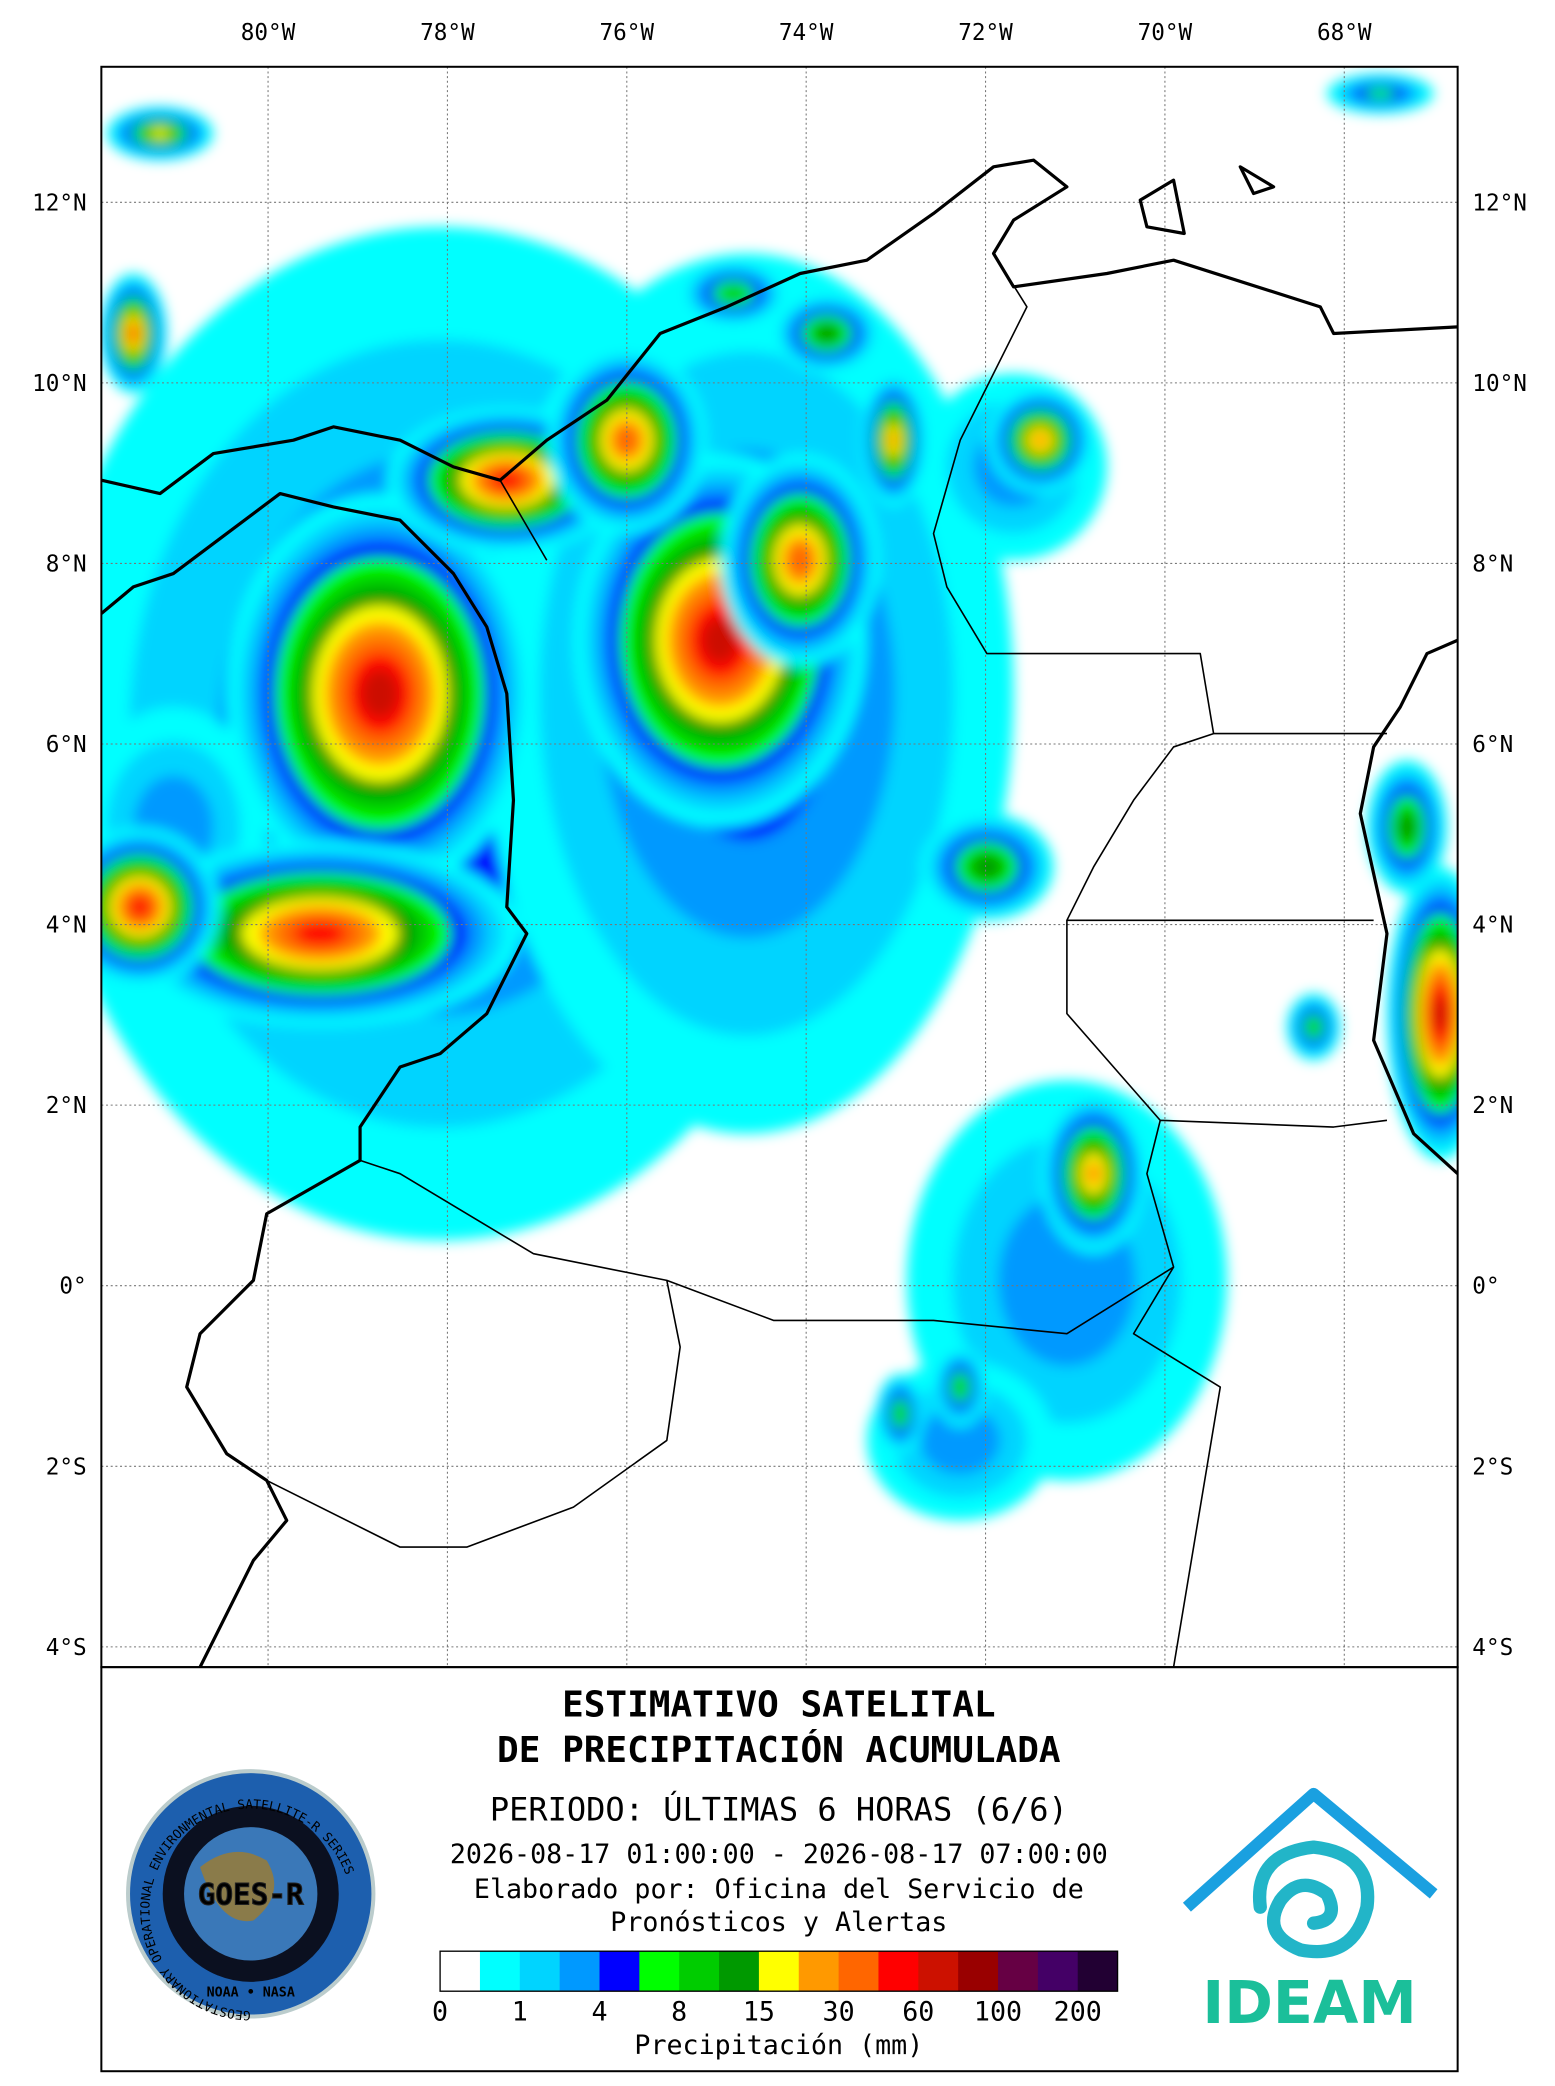 The image size is (1555, 2086). Describe the element at coordinates (251, 1993) in the screenshot. I see `agencies: NOAA • NASA` at that location.